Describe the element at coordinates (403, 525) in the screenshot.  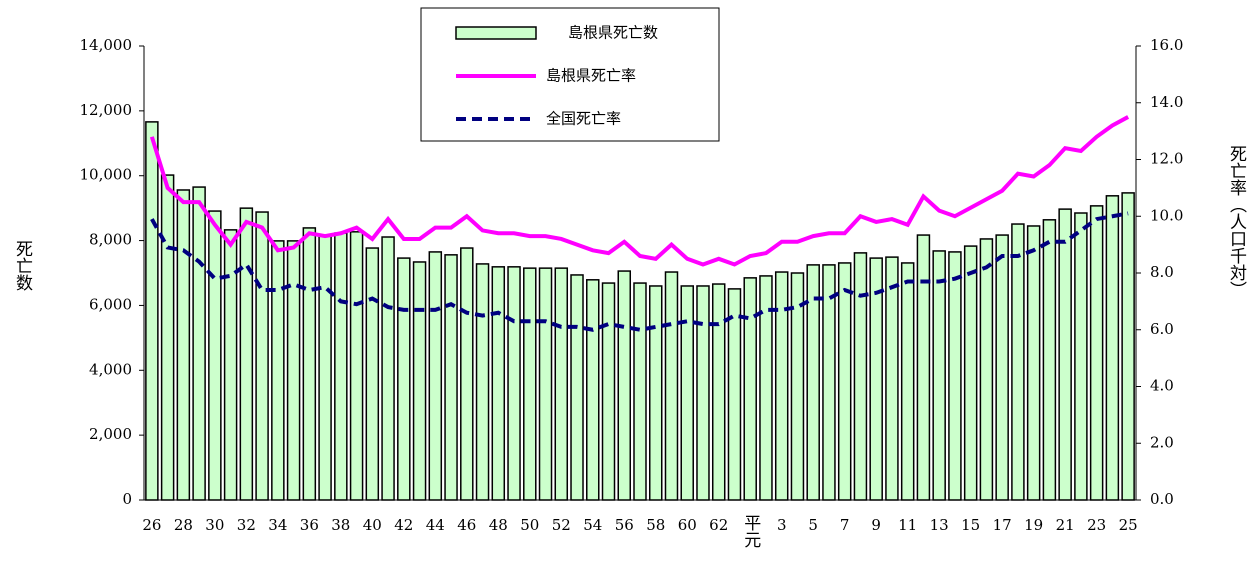
I see `x-tick-label: 42` at that location.